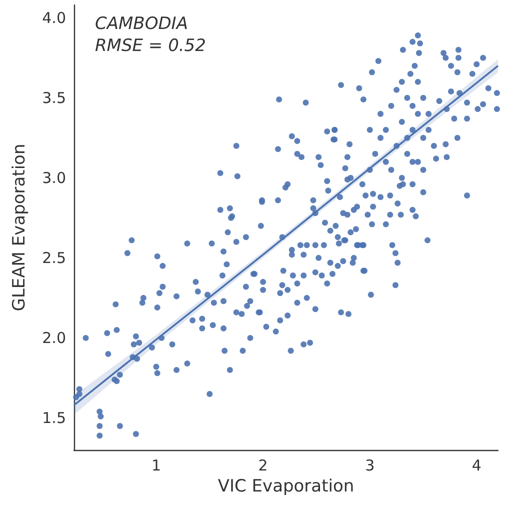 The width and height of the screenshot is (506, 506). I want to click on x-tick-label: 2, so click(263, 465).